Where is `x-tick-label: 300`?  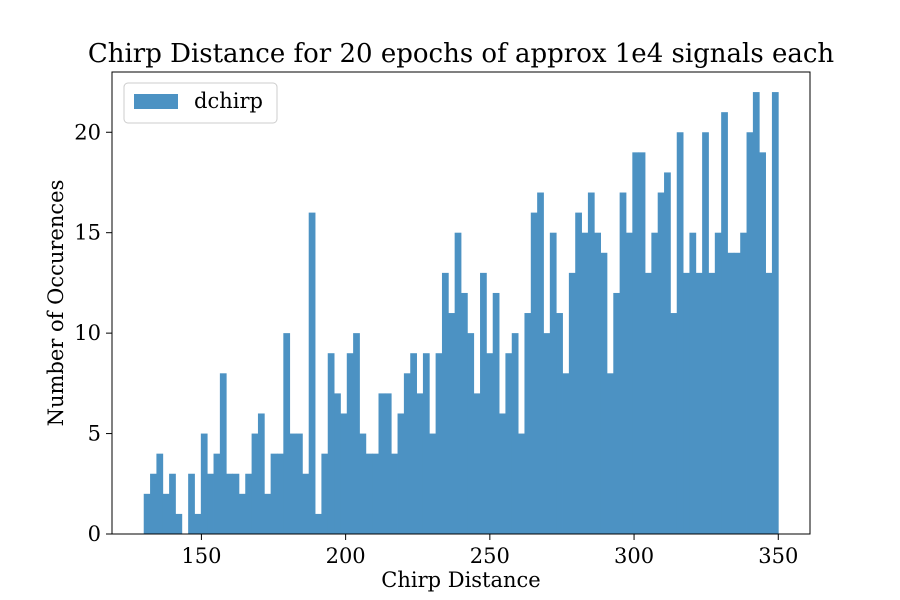
x-tick-label: 300 is located at coordinates (634, 556).